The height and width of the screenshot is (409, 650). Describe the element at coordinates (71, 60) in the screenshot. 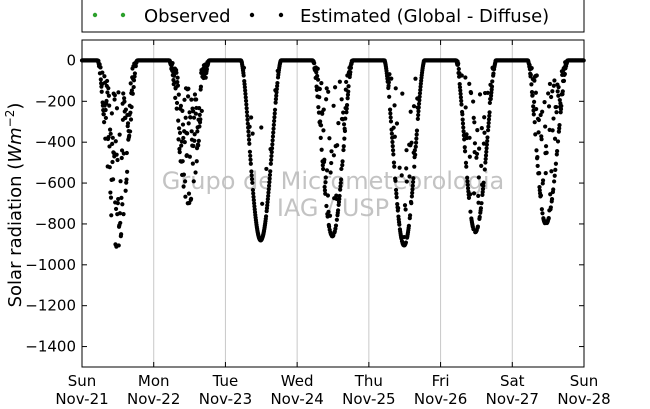

I see `y-tick-label: 0` at that location.